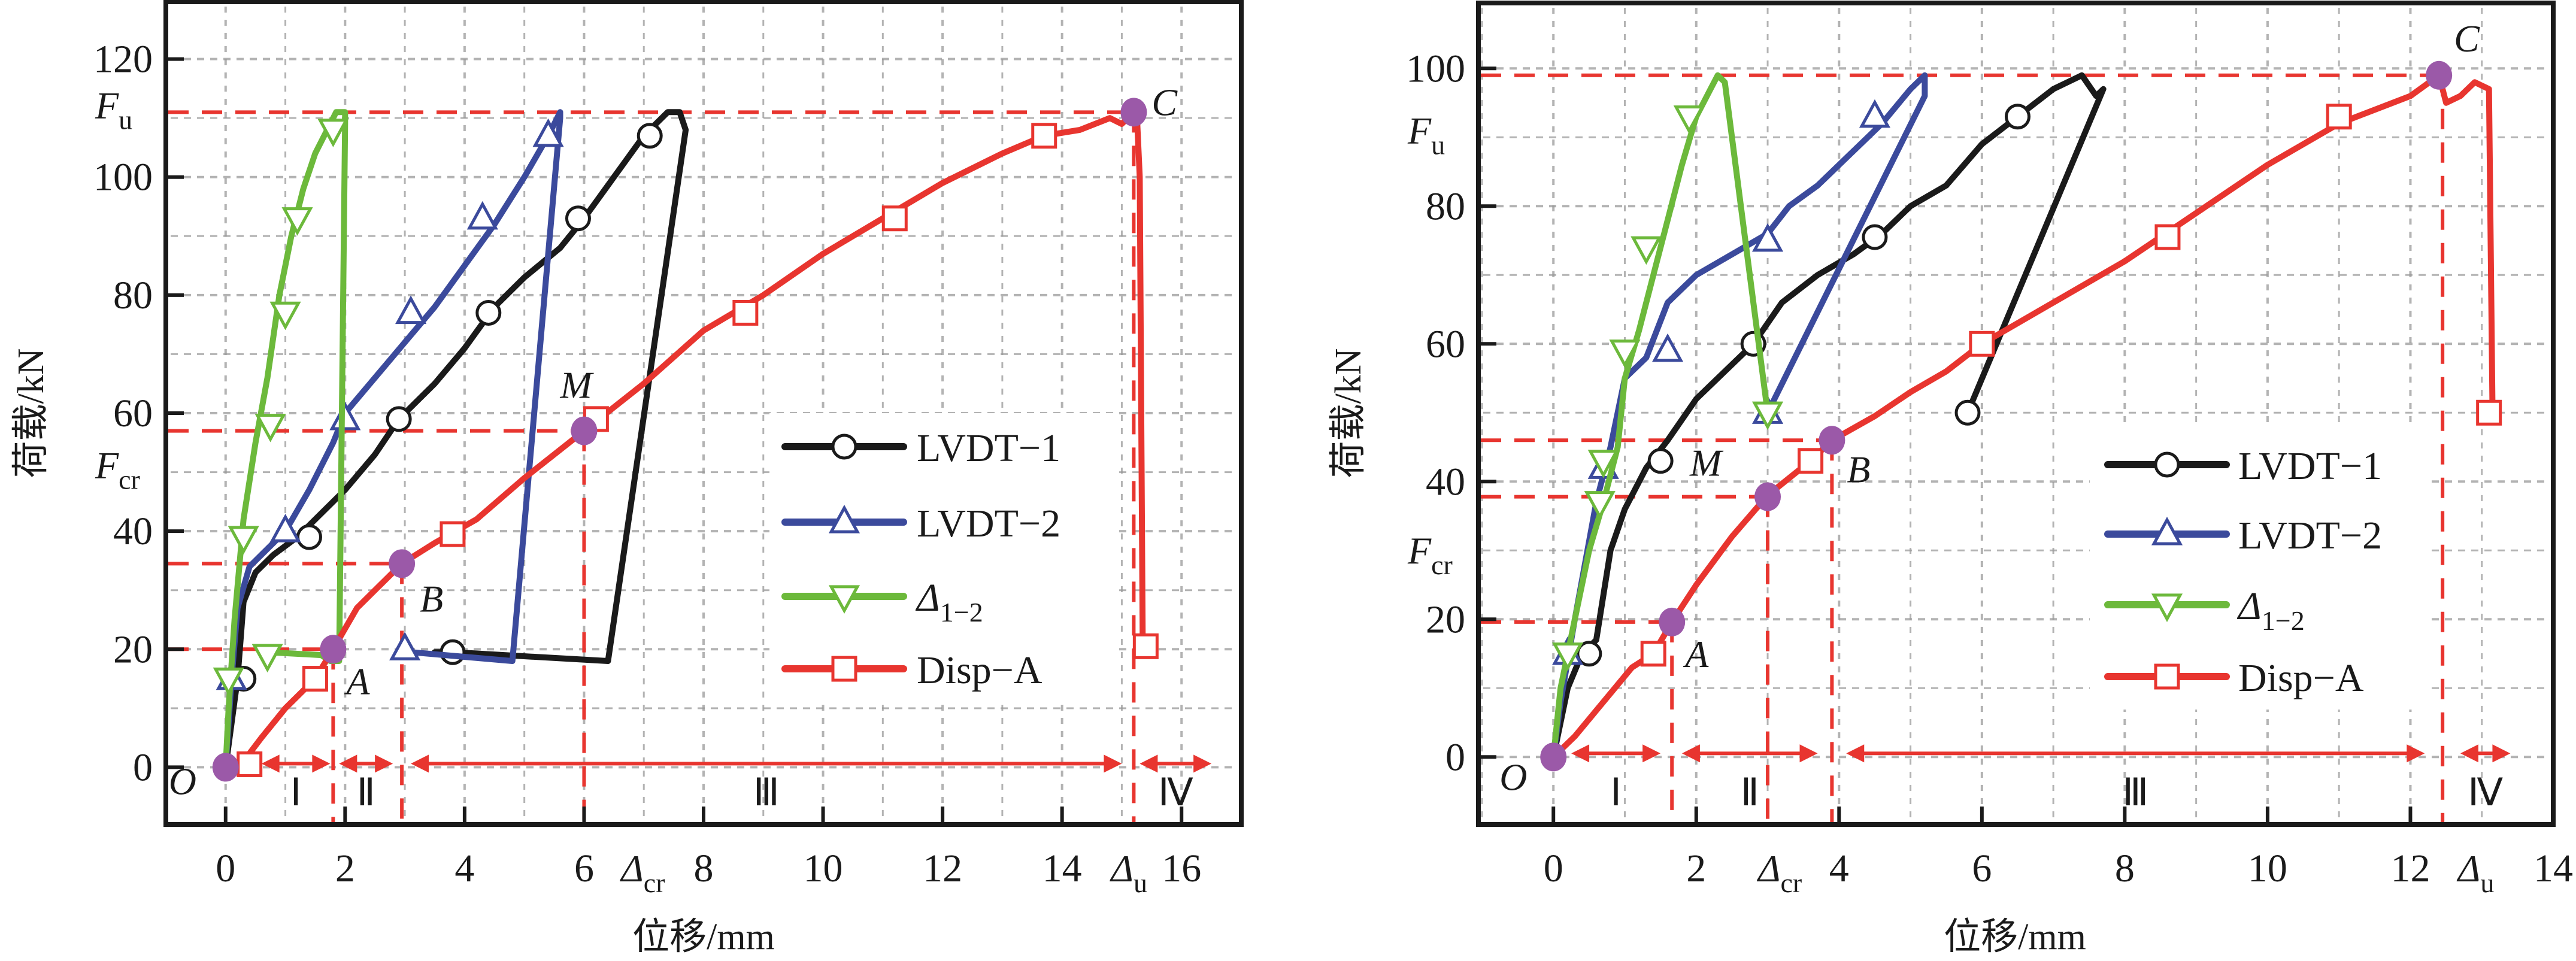 This screenshot has width=2576, height=961. I want to click on stage-label: Ⅳ, so click(2485, 792).